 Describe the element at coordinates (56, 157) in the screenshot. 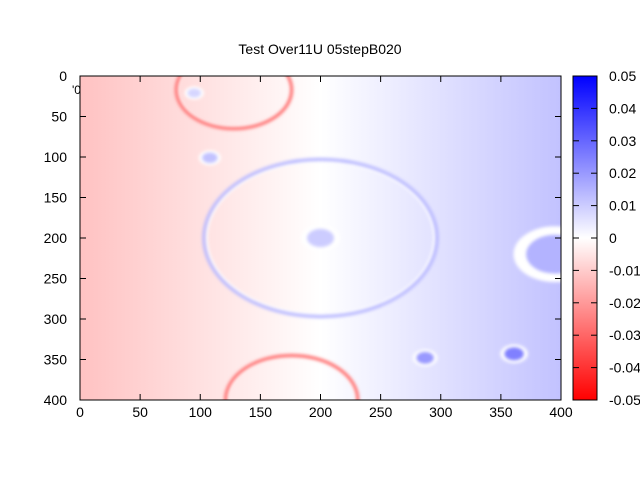

I see `y-tick-label: 100` at that location.